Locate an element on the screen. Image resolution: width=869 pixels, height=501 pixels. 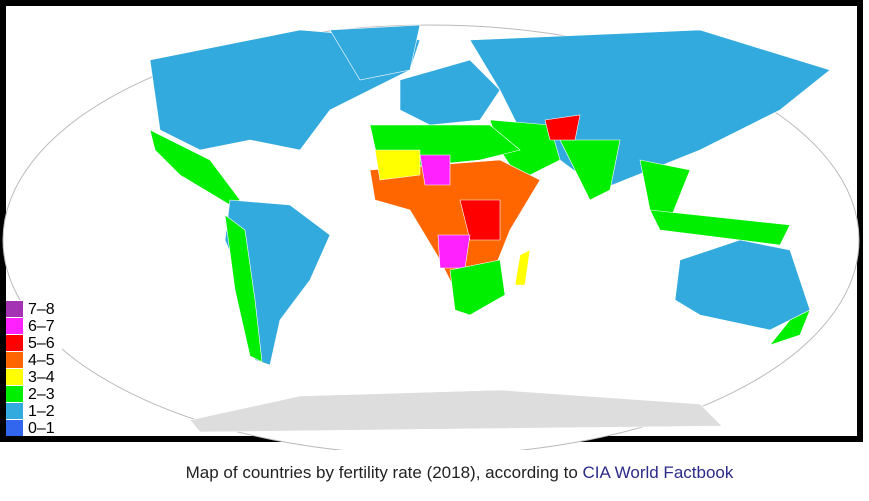
legend-label: 6–7 is located at coordinates (41, 326).